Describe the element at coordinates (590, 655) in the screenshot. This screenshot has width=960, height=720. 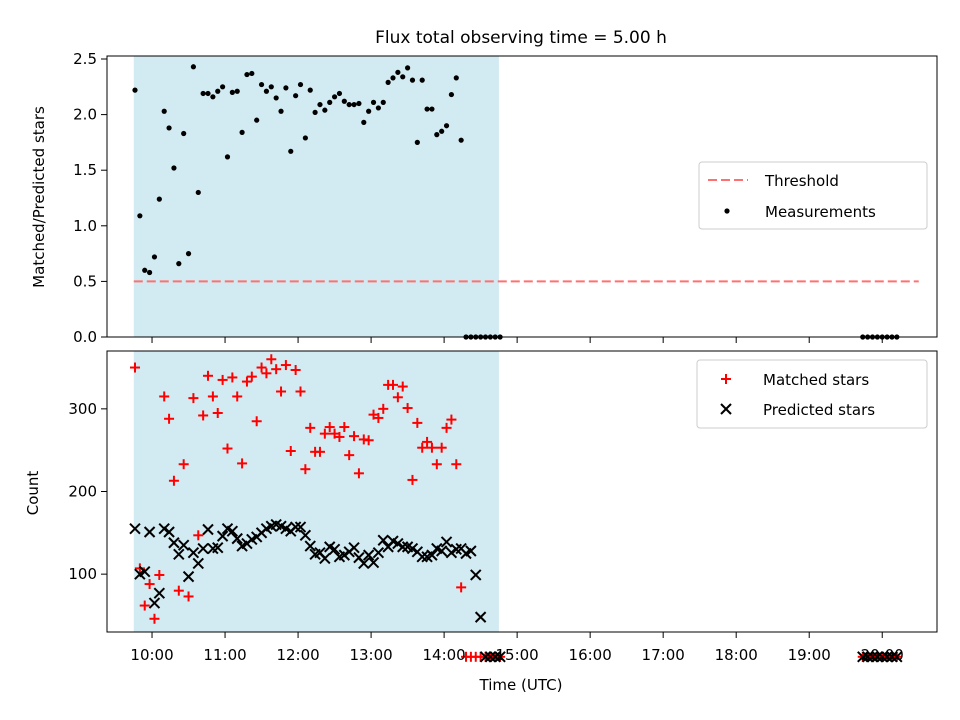
I see `x-tick-label: 16:00` at that location.